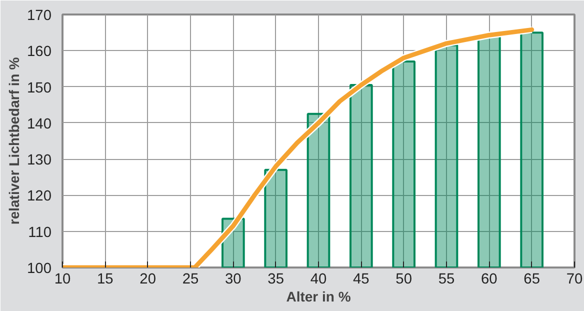 The height and width of the screenshot is (311, 584). Describe the element at coordinates (39, 52) in the screenshot. I see `y-tick-label: 160` at that location.